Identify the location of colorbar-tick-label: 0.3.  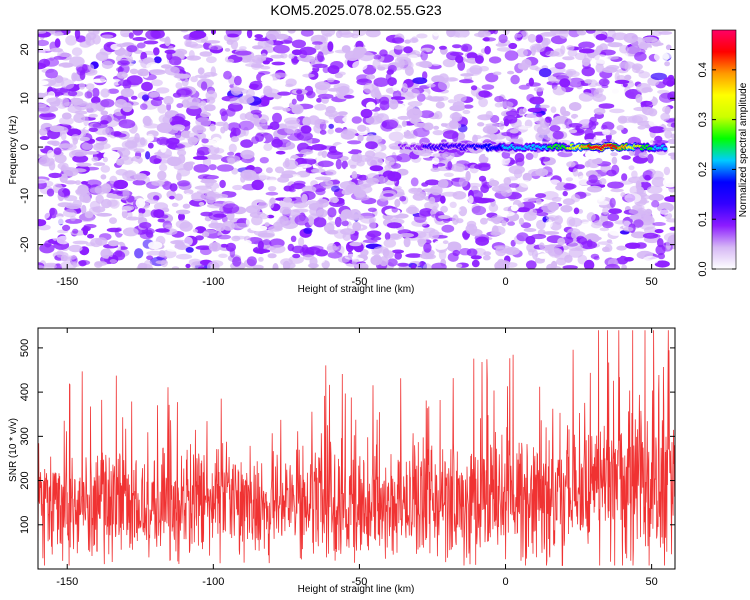
(703, 119).